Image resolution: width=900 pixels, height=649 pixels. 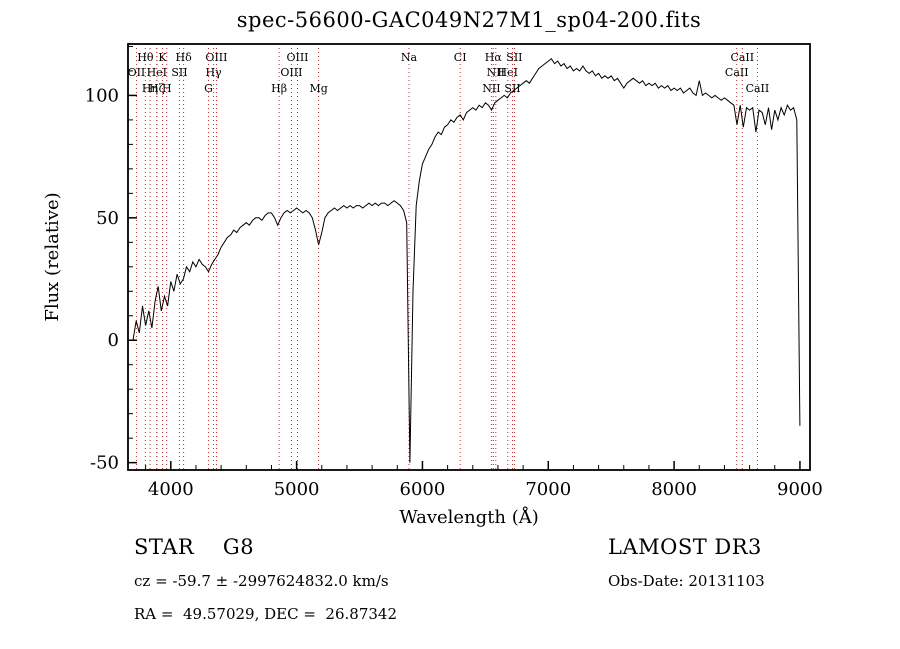 What do you see at coordinates (52, 256) in the screenshot?
I see `y-axis-label: Flux (relative)` at bounding box center [52, 256].